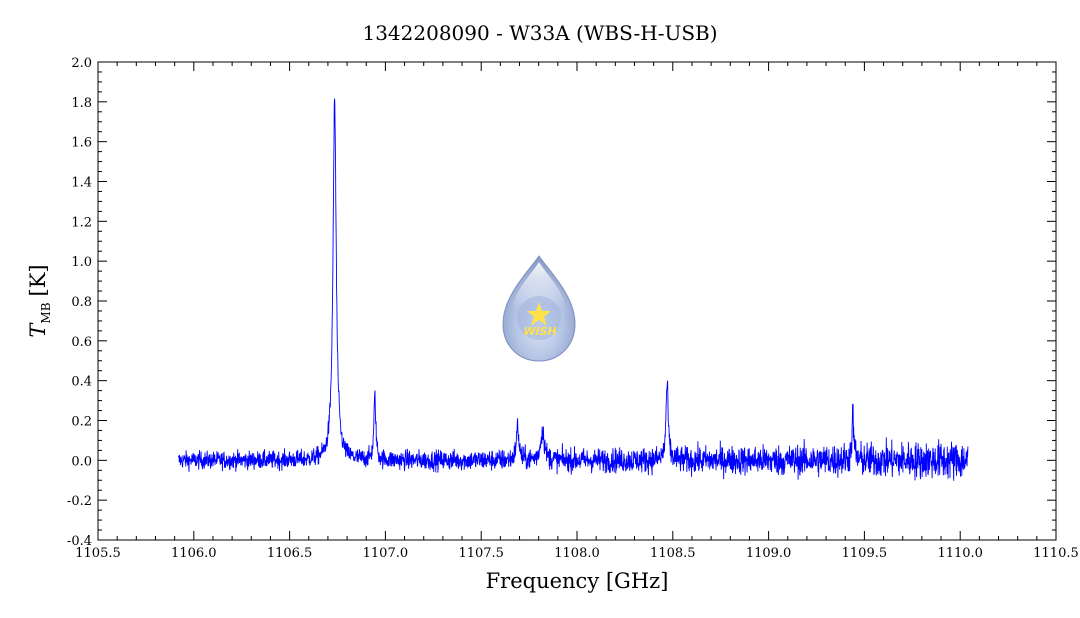 Image resolution: width=1080 pixels, height=618 pixels. Describe the element at coordinates (673, 553) in the screenshot. I see `x-tick-label: 1108.5` at that location.